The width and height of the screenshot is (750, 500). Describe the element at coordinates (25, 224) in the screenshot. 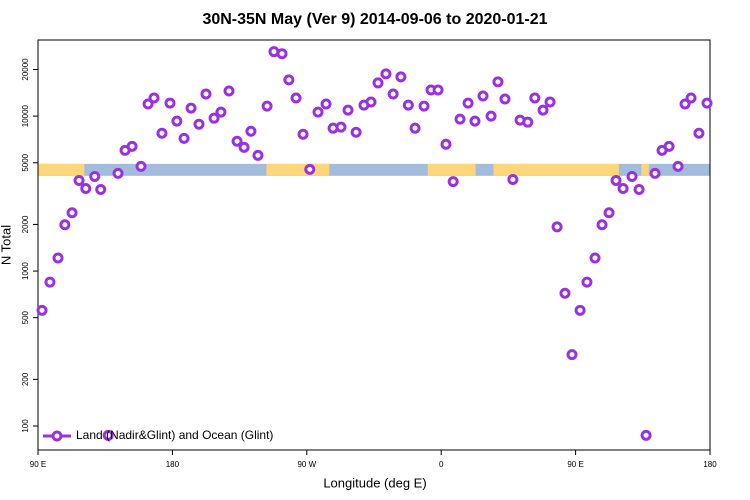

I see `y-tick-label: 2000` at that location.